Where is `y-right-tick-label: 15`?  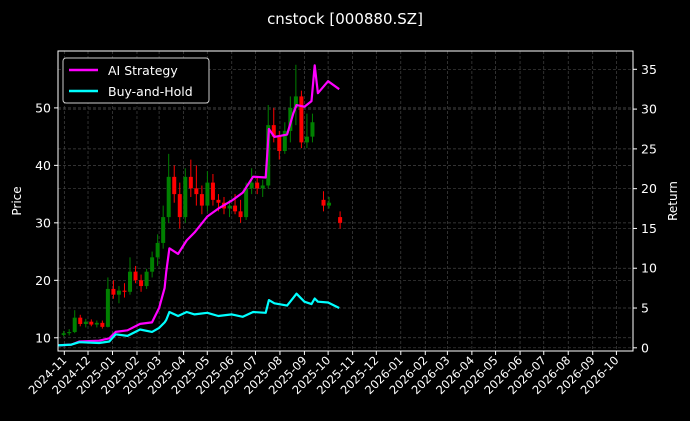 y-right-tick-label: 15 is located at coordinates (649, 228).